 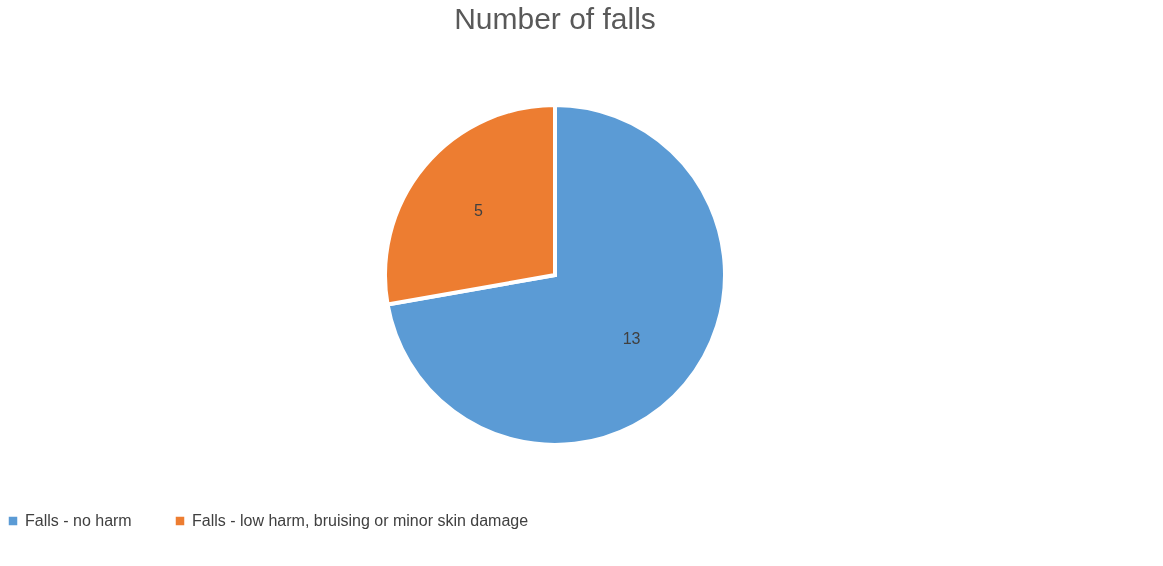 I want to click on chart-title: Number of falls, so click(x=555, y=18).